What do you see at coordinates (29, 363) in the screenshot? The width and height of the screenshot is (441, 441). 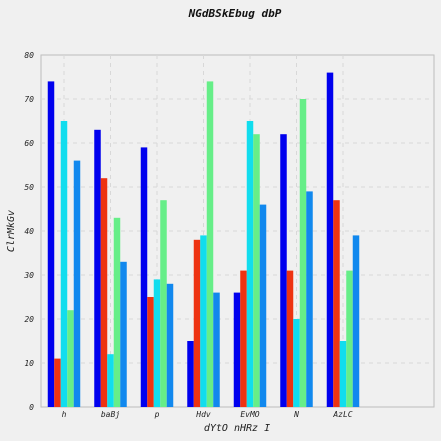 I see `y-tick-label: 10` at bounding box center [29, 363].